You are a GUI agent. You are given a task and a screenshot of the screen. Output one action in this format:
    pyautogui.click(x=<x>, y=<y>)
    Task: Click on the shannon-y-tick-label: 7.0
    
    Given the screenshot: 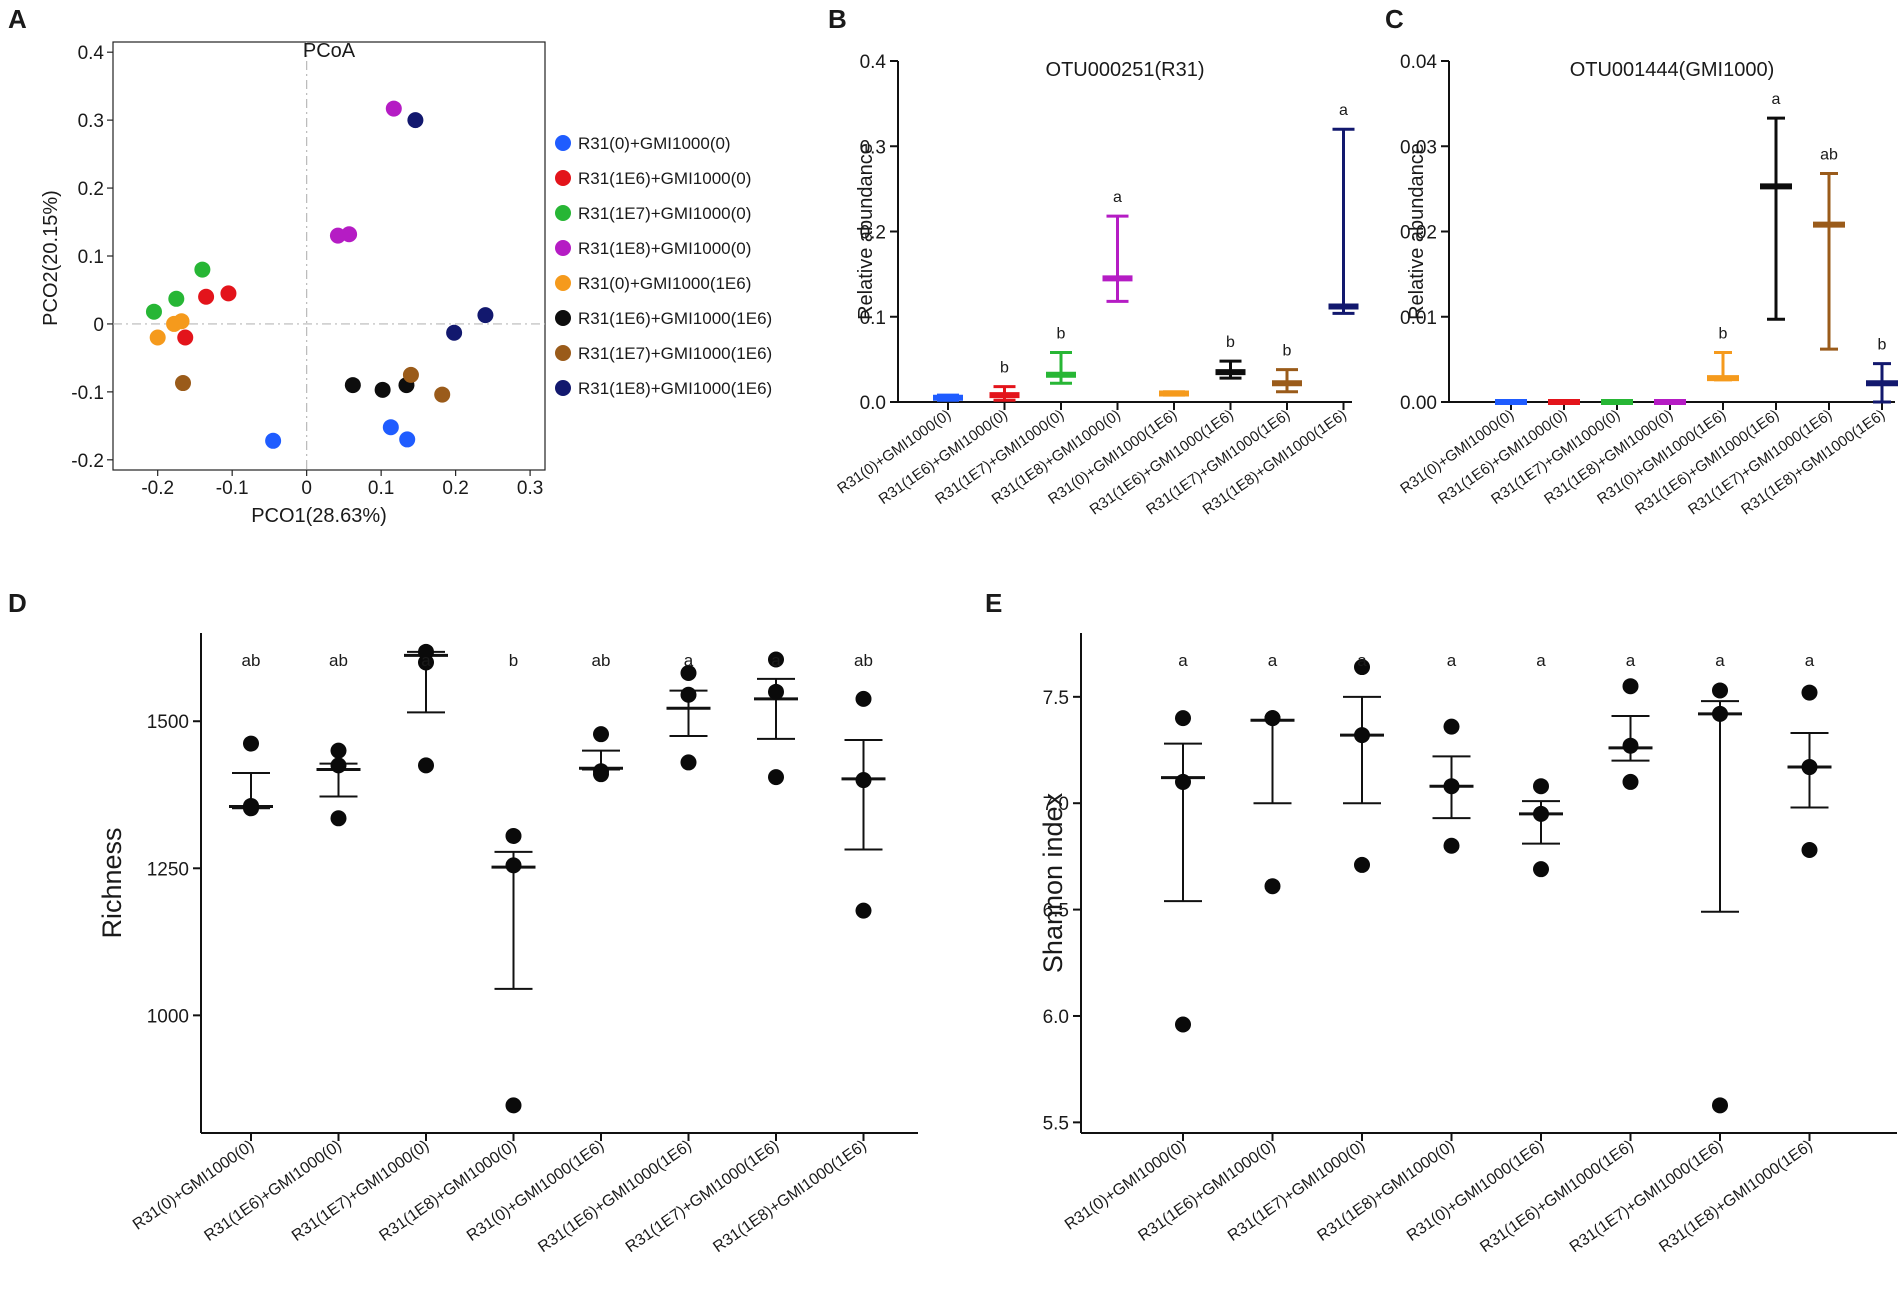 What is the action you would take?
    pyautogui.click(x=1056, y=804)
    